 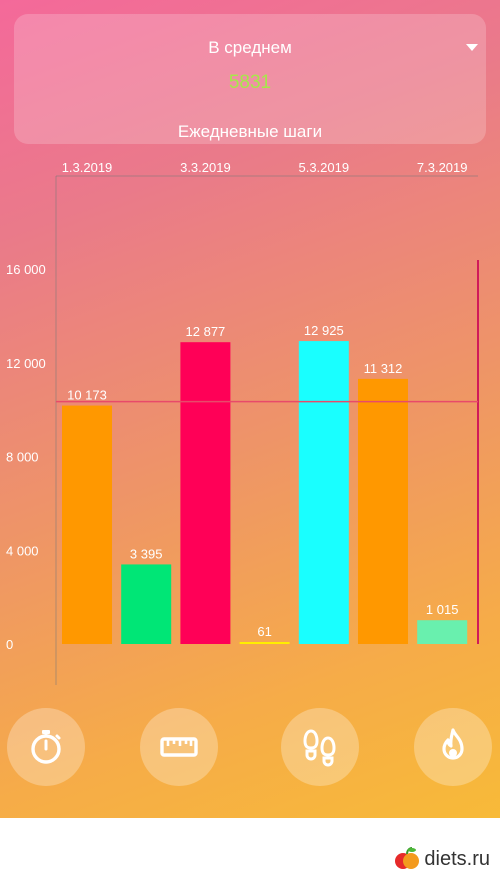 What do you see at coordinates (87, 395) in the screenshot?
I see `bar-value-label: 10 173` at bounding box center [87, 395].